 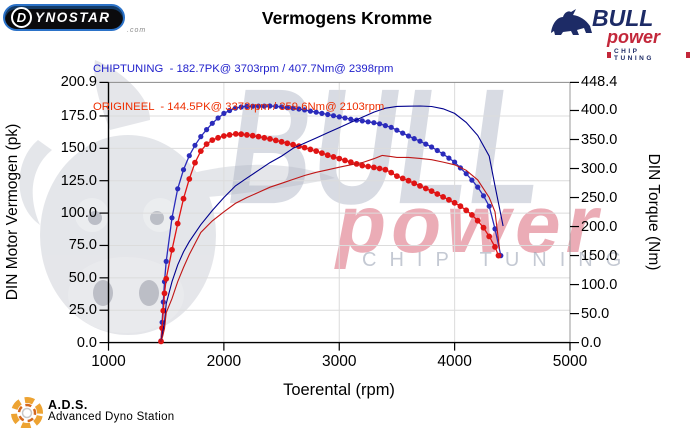 What do you see at coordinates (599, 168) in the screenshot?
I see `right-tick-label: 300.0` at bounding box center [599, 168].